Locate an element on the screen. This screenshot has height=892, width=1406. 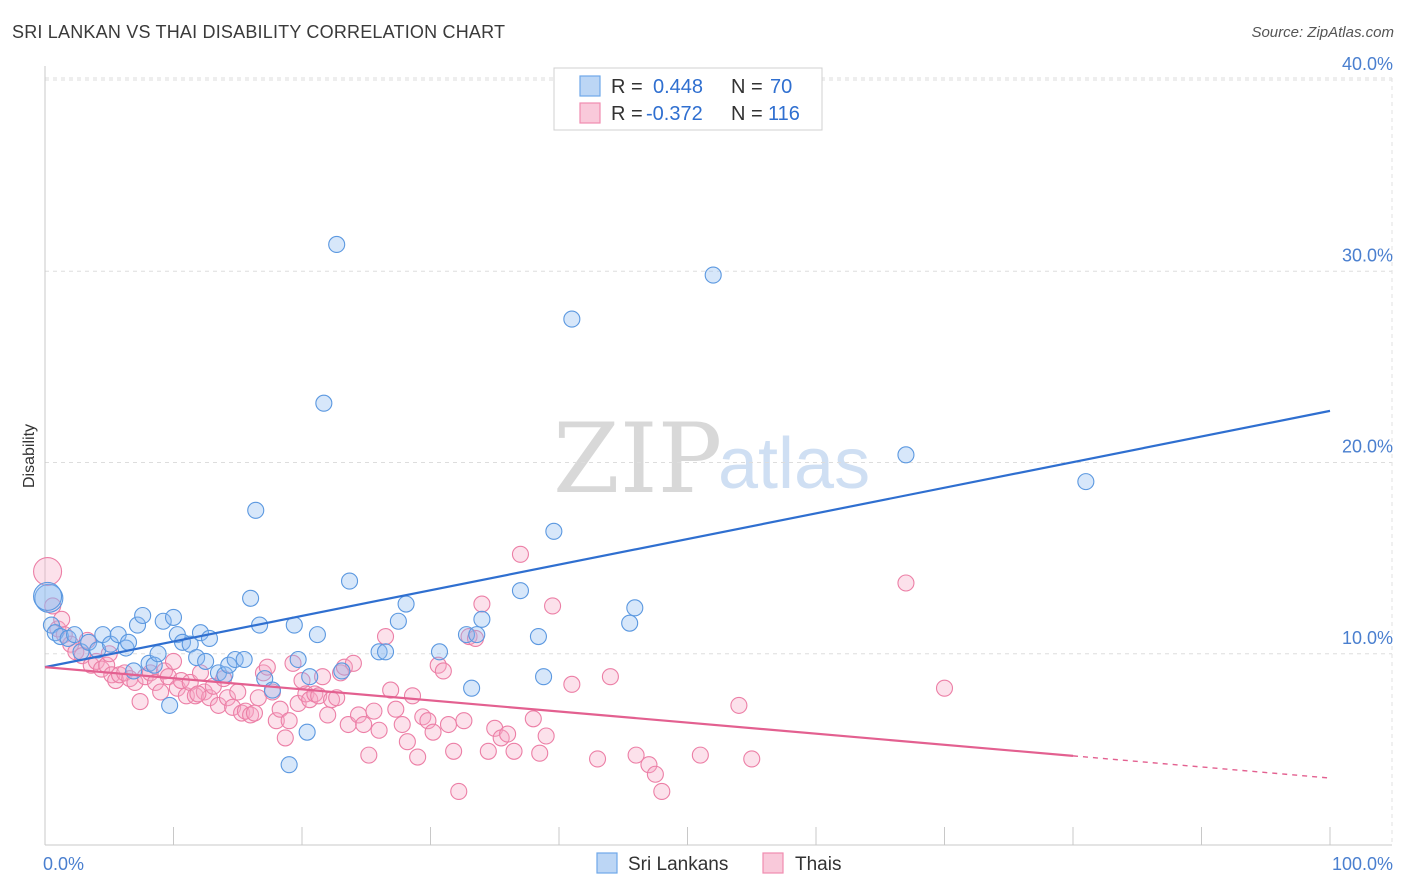
series-swatch-sri-lankans is located at coordinates (607, 863).